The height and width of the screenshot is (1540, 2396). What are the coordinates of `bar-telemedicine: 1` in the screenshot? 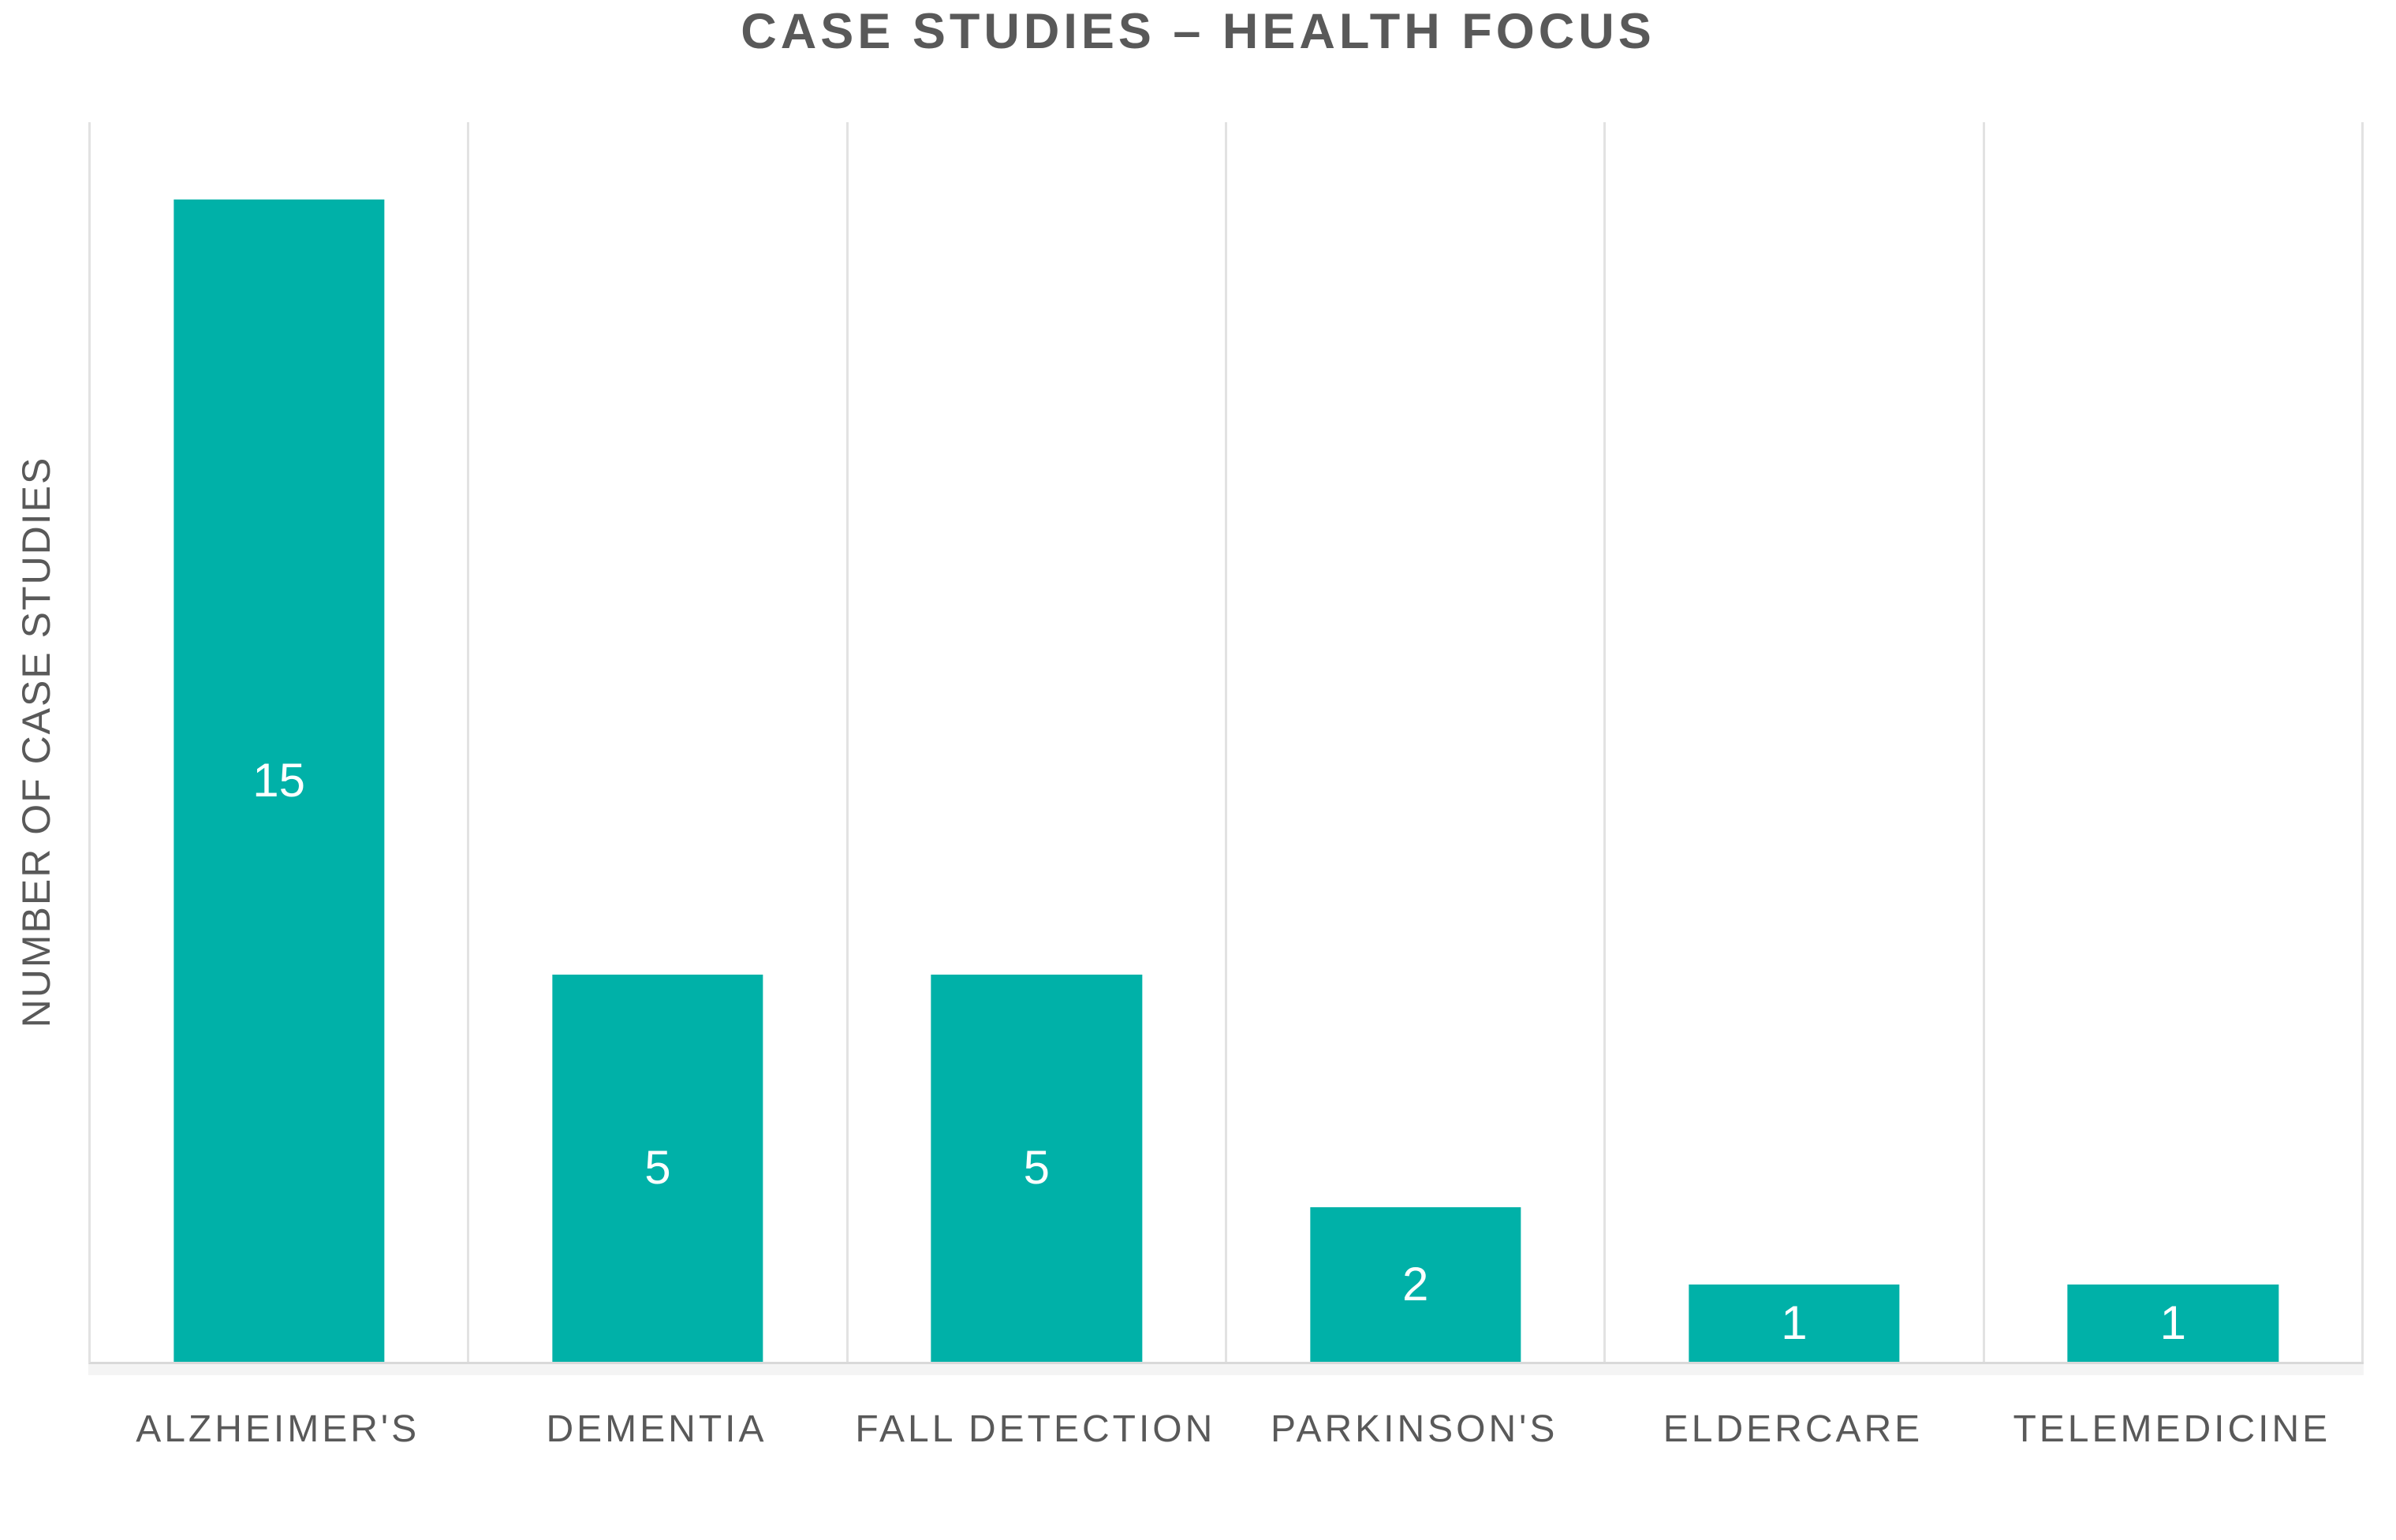 It's located at (2172, 1323).